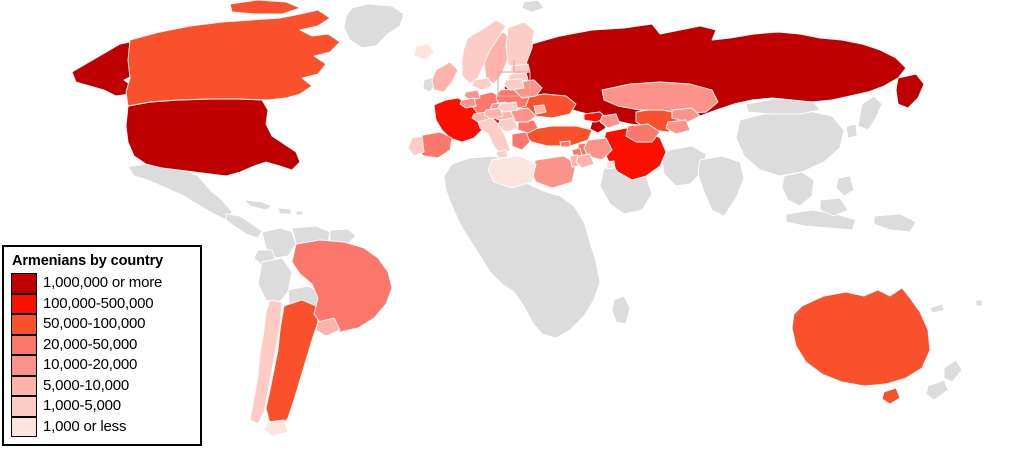  I want to click on country-madagascar, so click(621, 310).